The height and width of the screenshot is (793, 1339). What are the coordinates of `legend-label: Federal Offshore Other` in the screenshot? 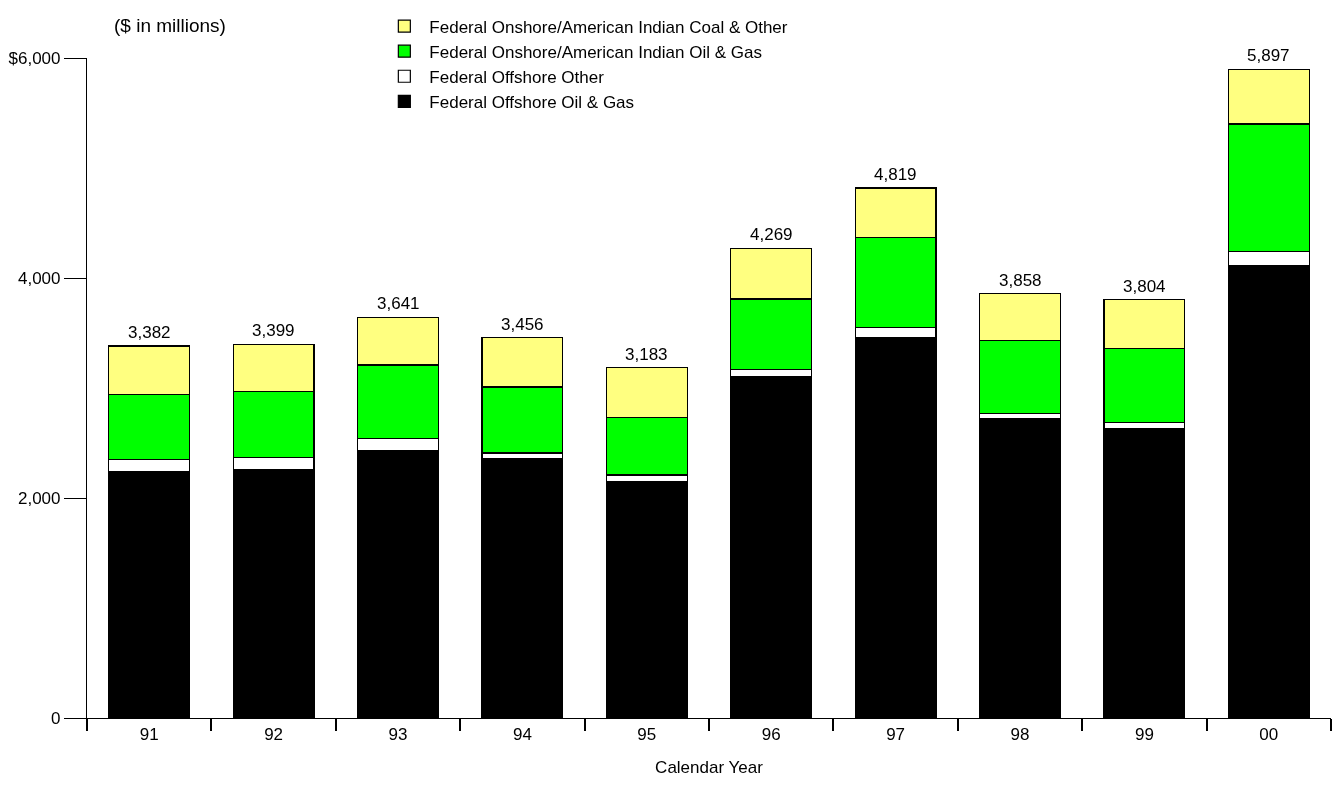 It's located at (517, 77).